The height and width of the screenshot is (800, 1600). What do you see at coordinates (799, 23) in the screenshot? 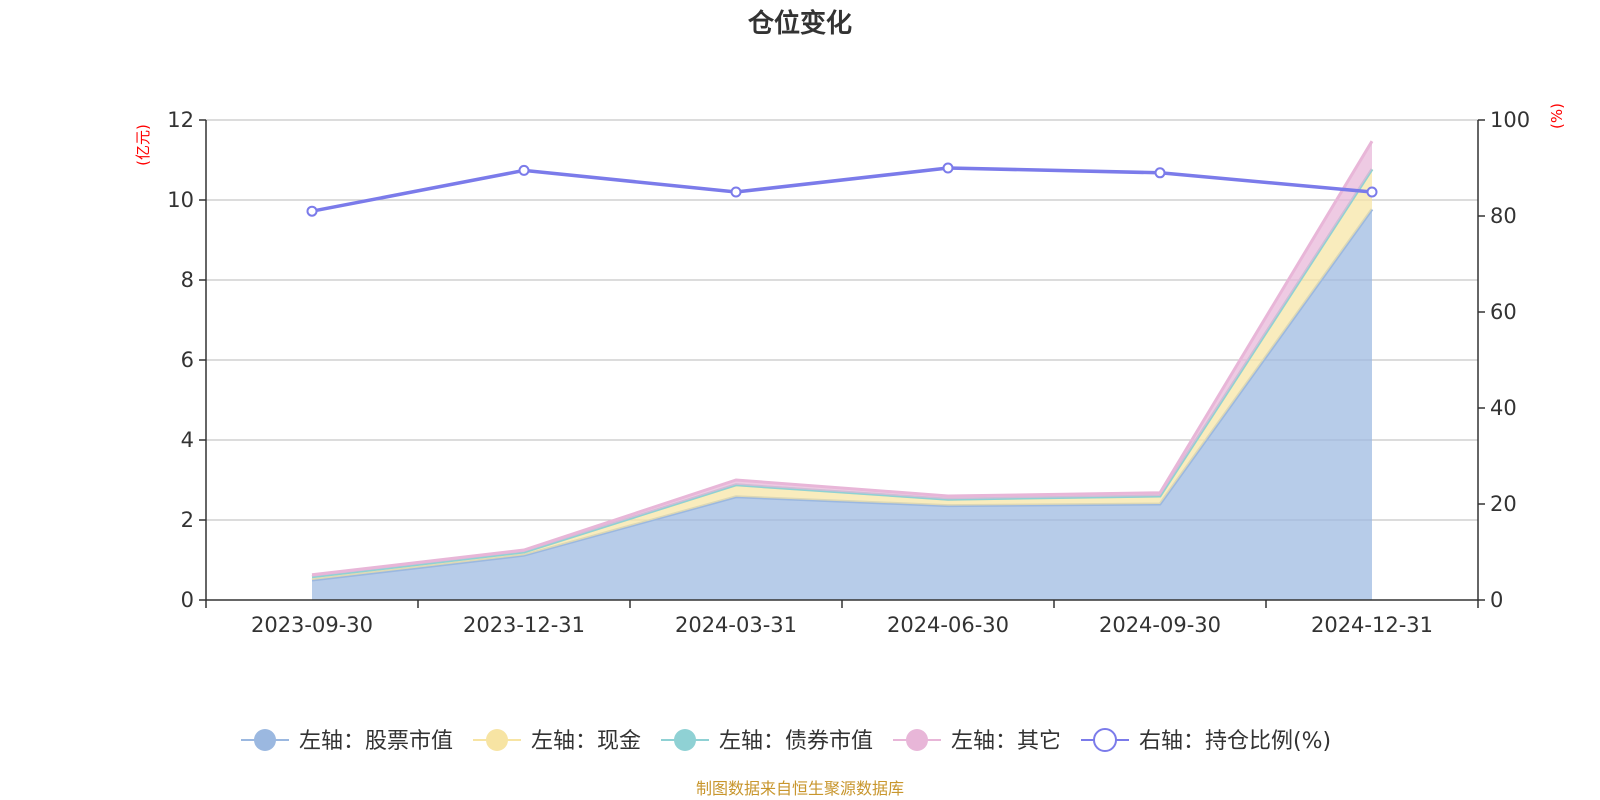
I see `chart-title: 仓位变化` at bounding box center [799, 23].